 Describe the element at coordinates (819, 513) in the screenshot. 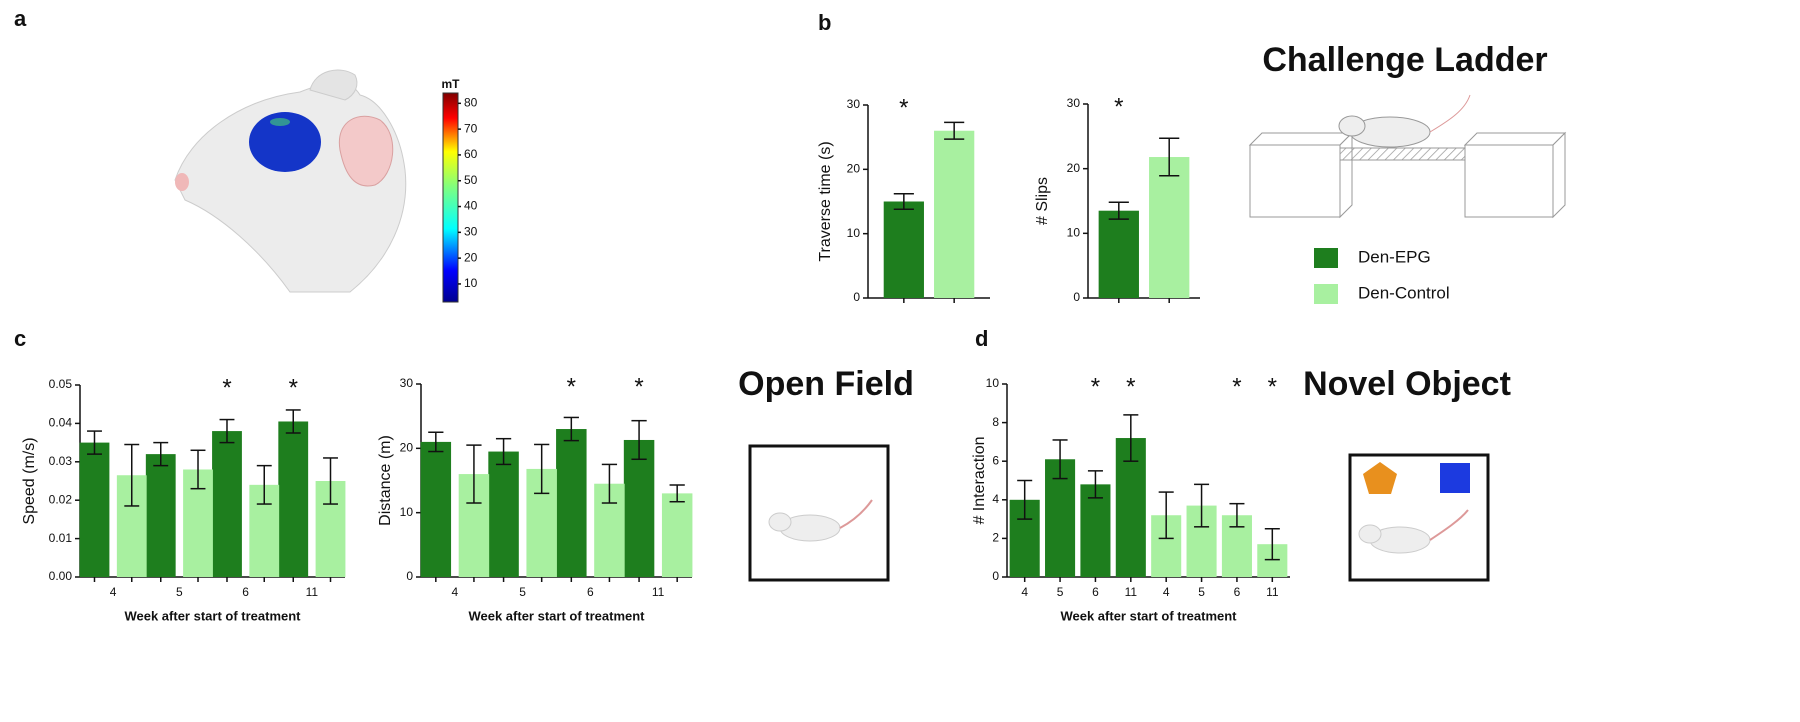

I see `open-field-illustration` at that location.